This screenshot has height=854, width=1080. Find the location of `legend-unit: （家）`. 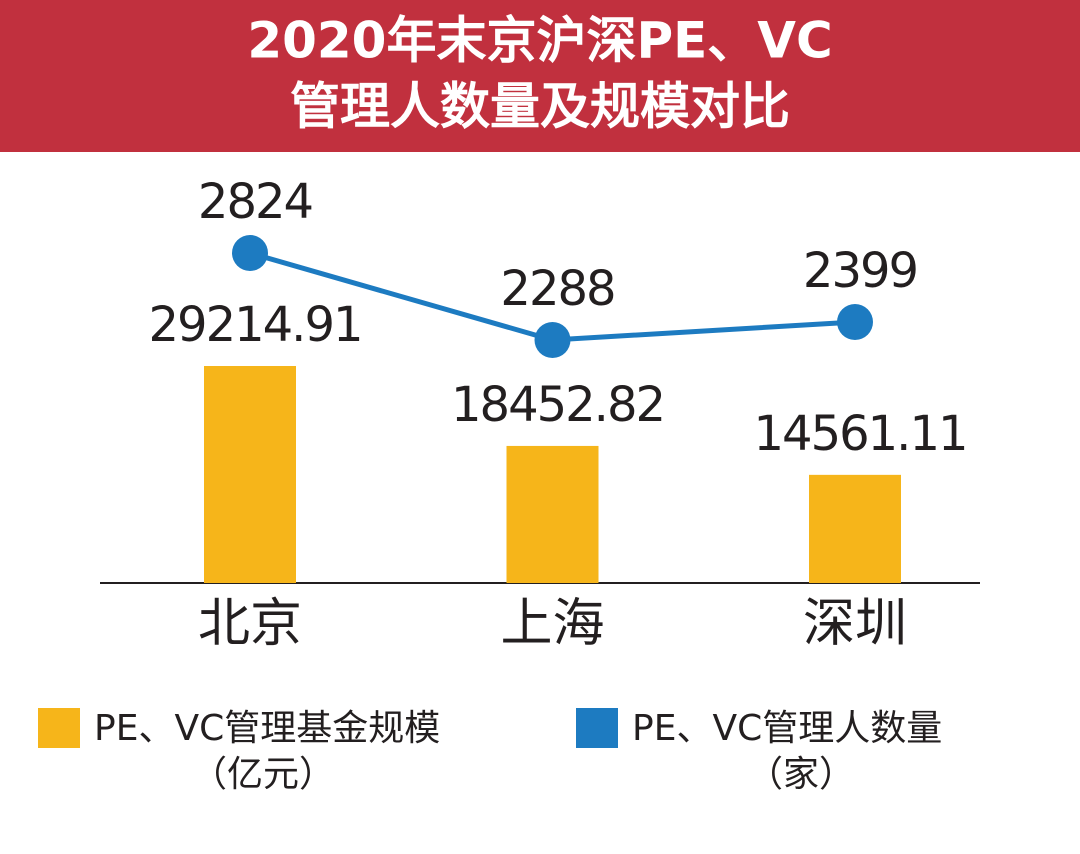

legend-unit: （家） is located at coordinates (801, 774).